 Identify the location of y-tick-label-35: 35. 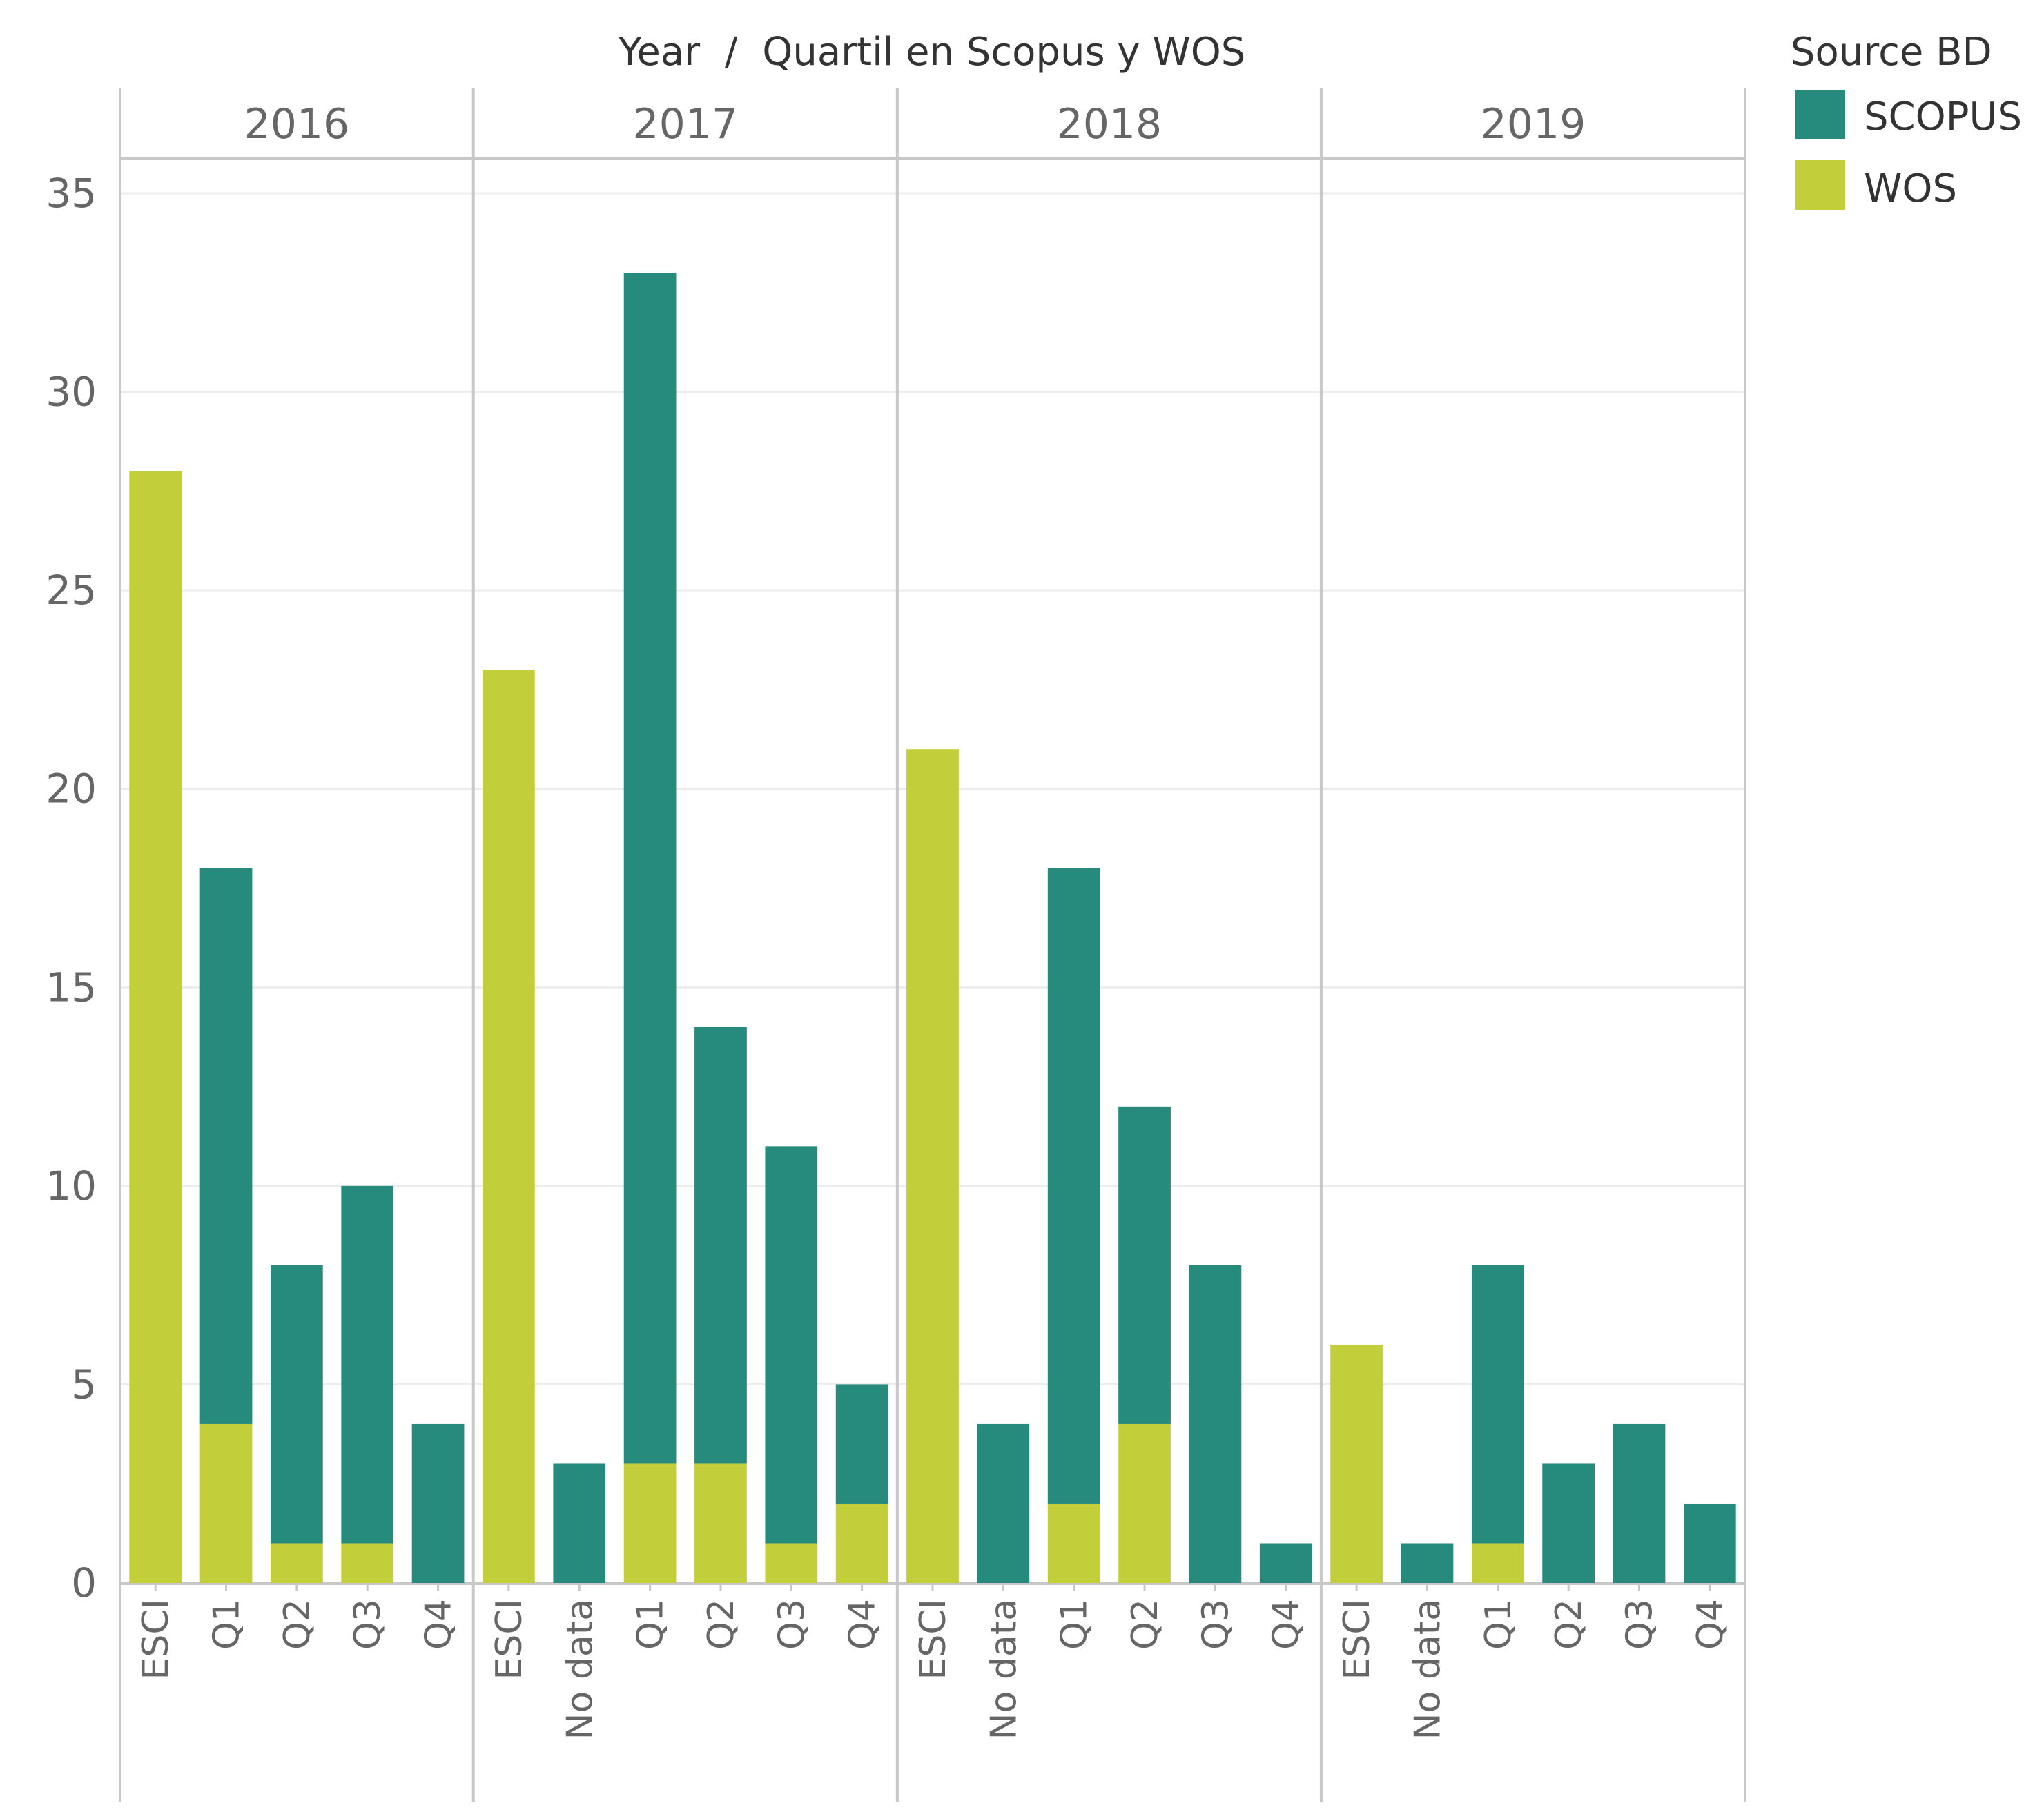
(71, 193).